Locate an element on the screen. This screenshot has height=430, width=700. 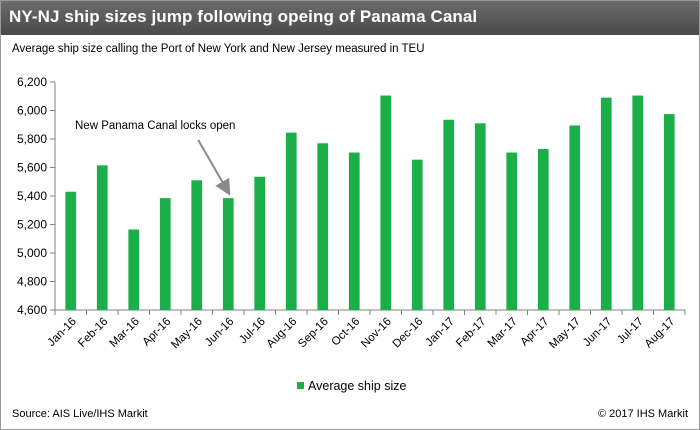
x-tick-label: Feb-17 is located at coordinates (471, 333).